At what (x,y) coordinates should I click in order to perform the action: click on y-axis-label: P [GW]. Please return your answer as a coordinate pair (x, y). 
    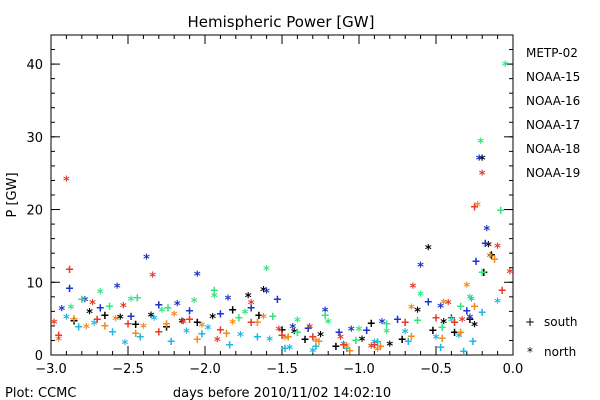
    Looking at the image, I should click on (12, 194).